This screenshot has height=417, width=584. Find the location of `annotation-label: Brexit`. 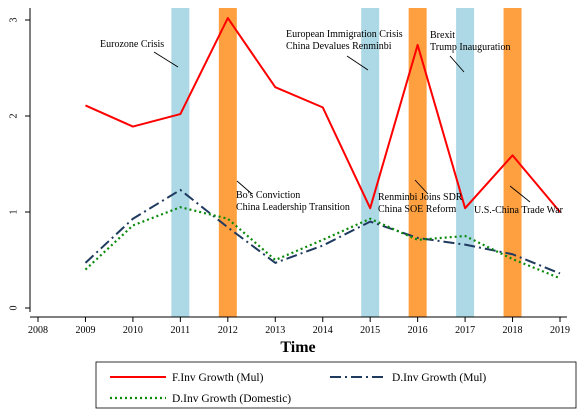

annotation-label: Brexit is located at coordinates (442, 35).